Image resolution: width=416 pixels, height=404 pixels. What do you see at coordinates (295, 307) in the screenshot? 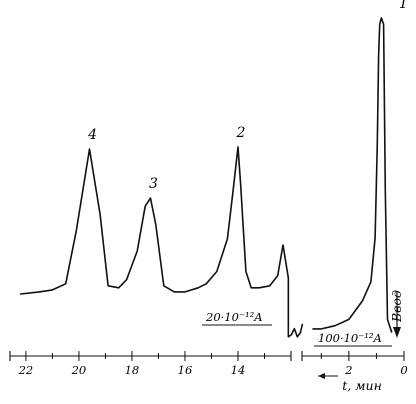
I see `sensitivity-switch-tail` at bounding box center [295, 307].